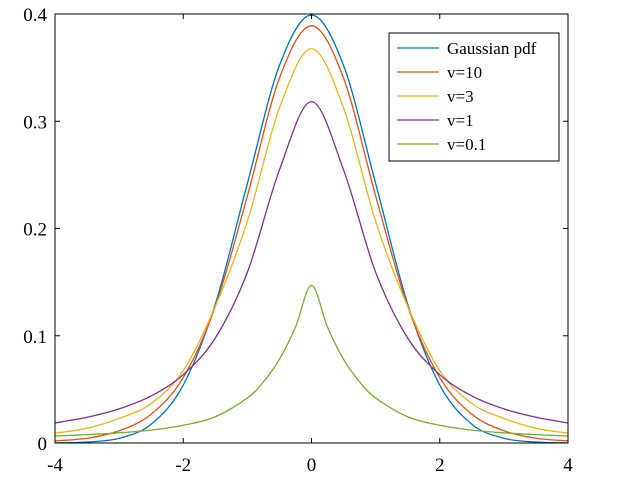  Describe the element at coordinates (35, 337) in the screenshot. I see `y-tick-label: 0.1` at that location.